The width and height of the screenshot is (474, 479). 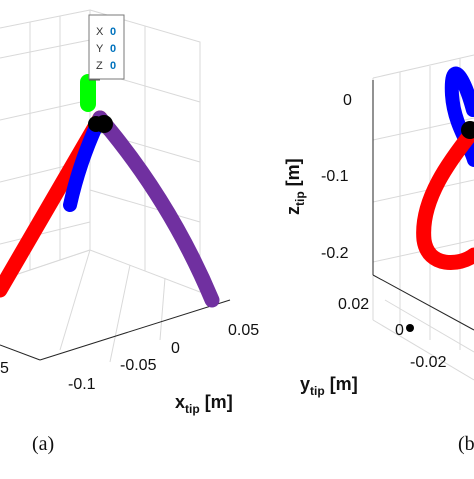 I want to click on panel-a-ticks: 5 -0.1 -0.05 0 0.05, so click(x=129, y=357).